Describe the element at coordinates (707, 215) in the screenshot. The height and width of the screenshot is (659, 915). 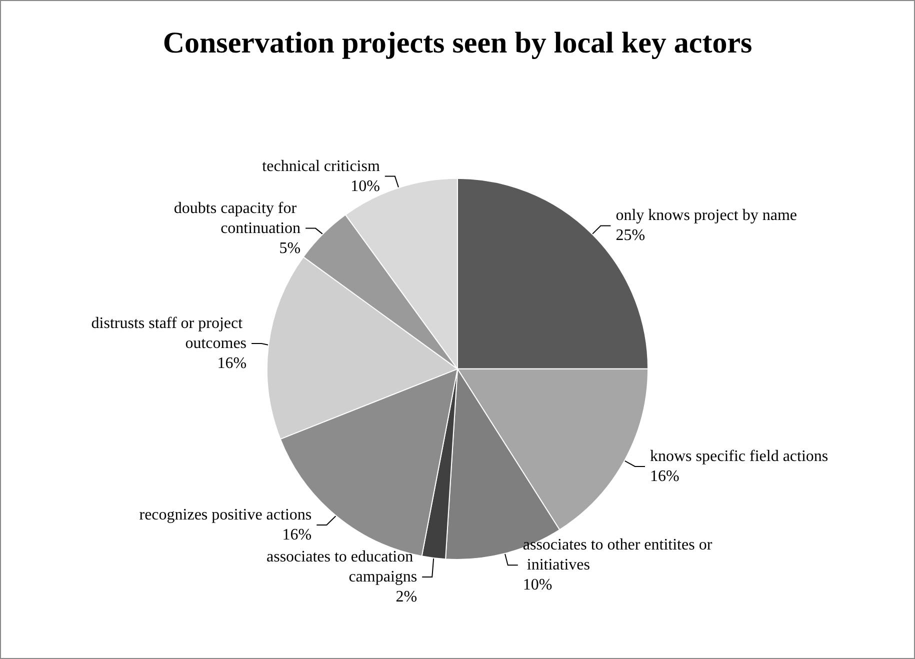
I see `slice-label: only knows project by name` at that location.